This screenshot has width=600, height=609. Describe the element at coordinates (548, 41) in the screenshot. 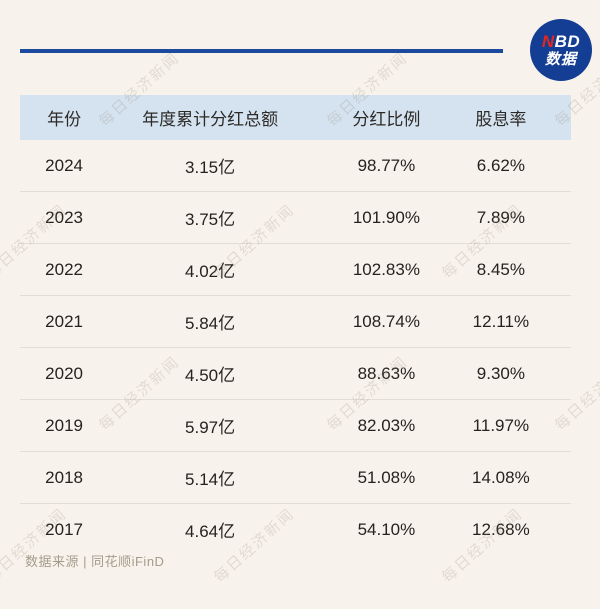

I see `nbd-logo-letter-n: N` at that location.